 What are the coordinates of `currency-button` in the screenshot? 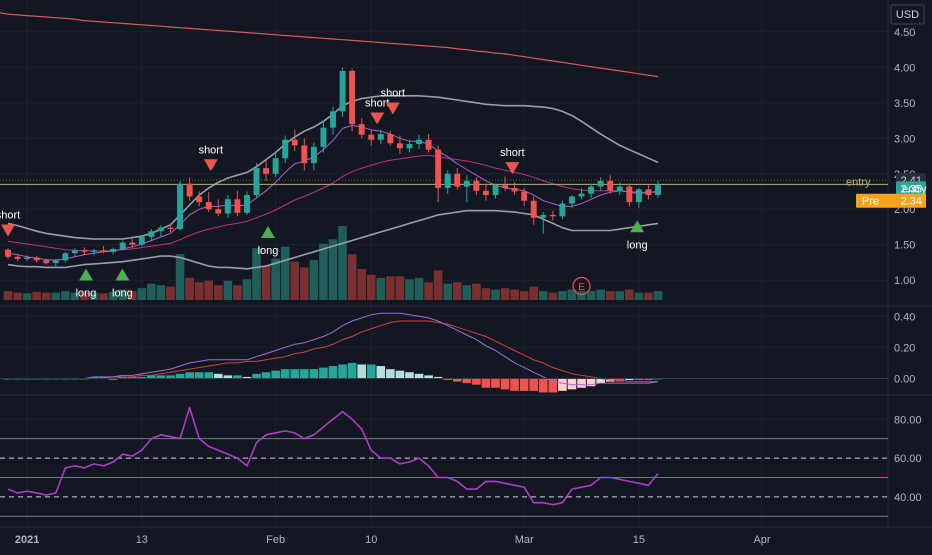 It's located at (907, 14).